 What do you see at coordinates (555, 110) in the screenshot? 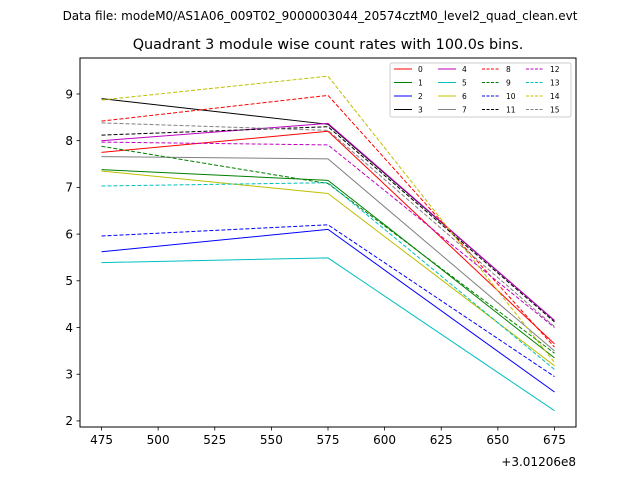
I see `legend-label-15: 15` at bounding box center [555, 110].